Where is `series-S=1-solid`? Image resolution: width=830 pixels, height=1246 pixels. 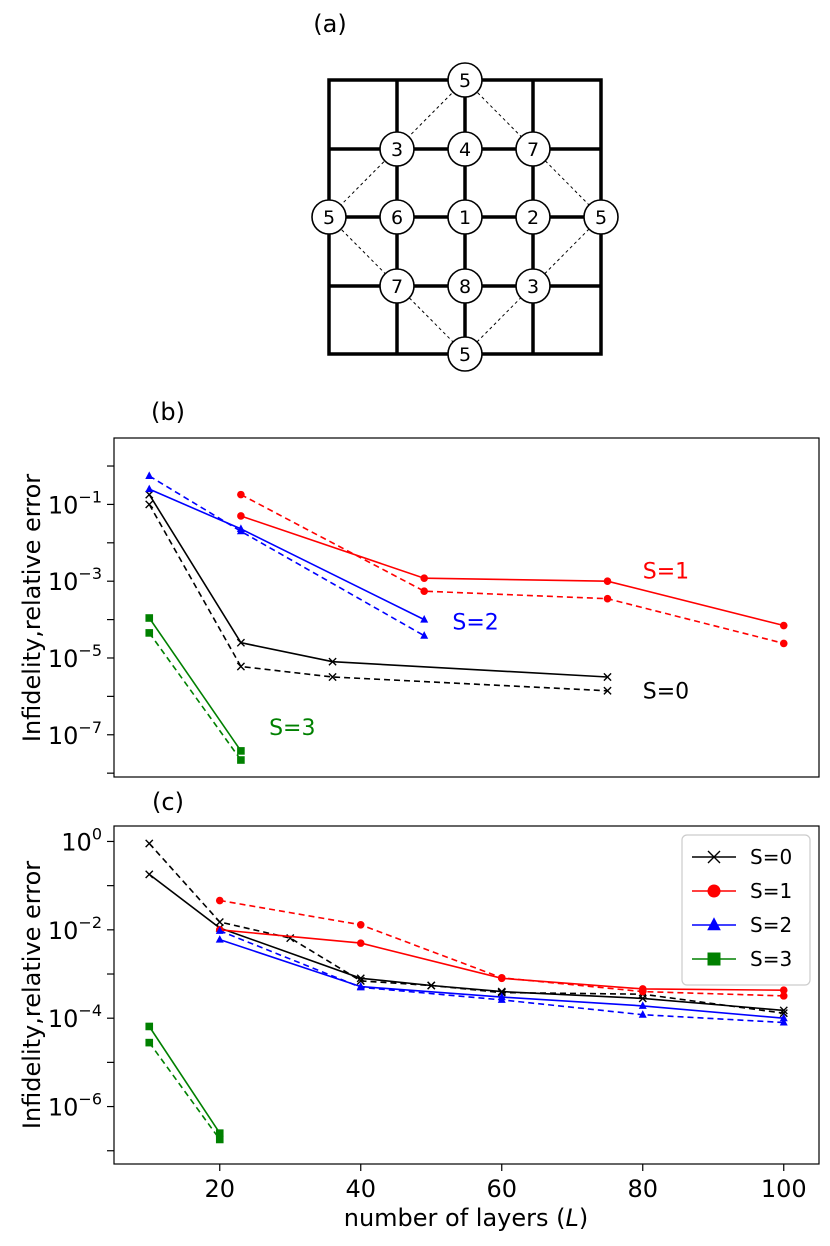 series-S=1-solid is located at coordinates (512, 571).